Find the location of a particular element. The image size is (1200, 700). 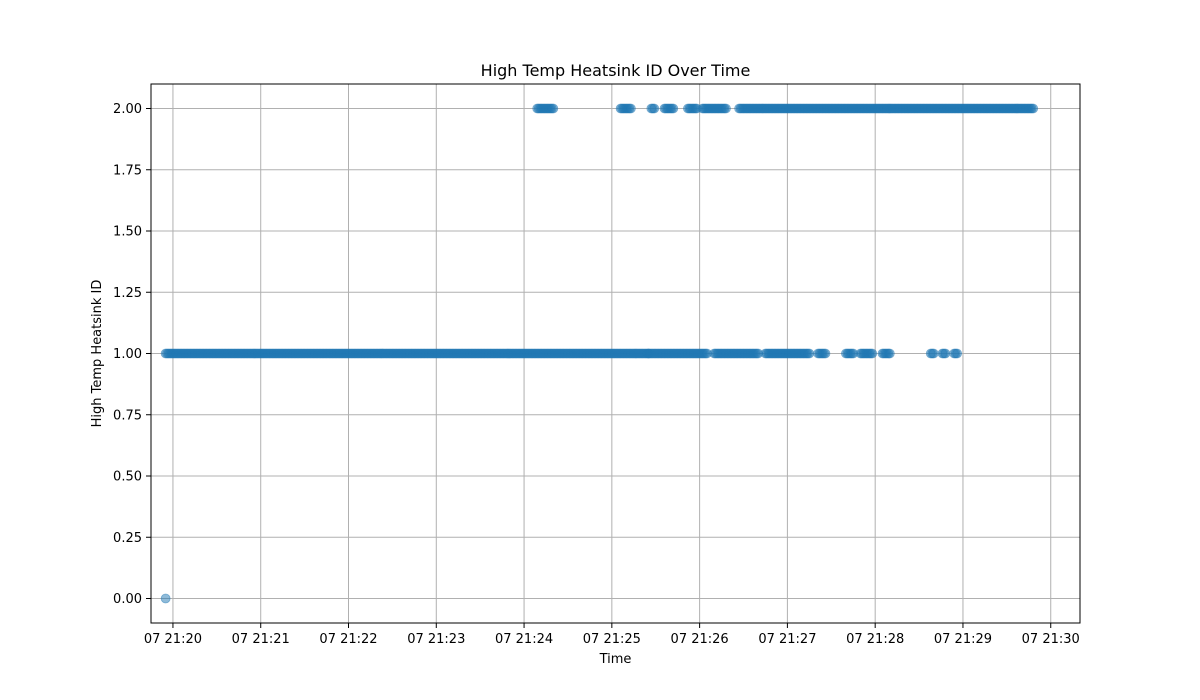

x-tick-label: 07 21:24 is located at coordinates (524, 639).